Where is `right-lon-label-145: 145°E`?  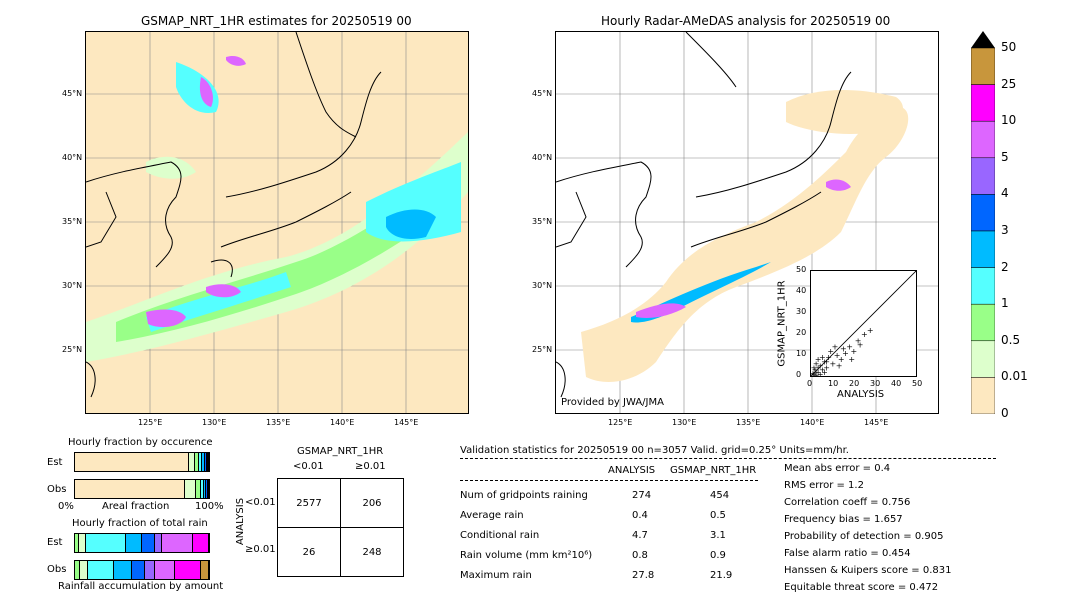 right-lon-label-145: 145°E is located at coordinates (876, 422).